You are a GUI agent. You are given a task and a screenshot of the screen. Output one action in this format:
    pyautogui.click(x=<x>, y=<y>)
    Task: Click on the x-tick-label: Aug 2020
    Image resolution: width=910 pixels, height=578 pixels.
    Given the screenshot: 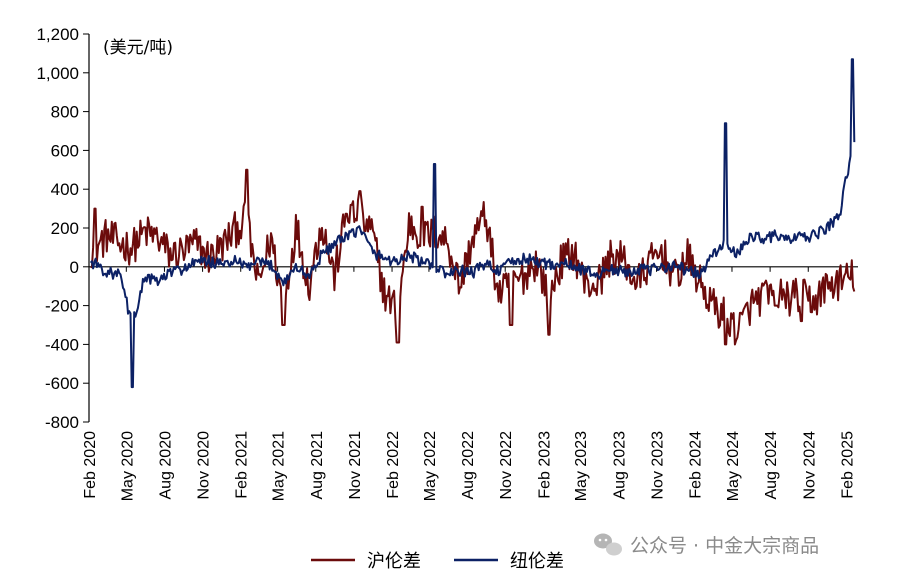 What is the action you would take?
    pyautogui.click(x=165, y=465)
    